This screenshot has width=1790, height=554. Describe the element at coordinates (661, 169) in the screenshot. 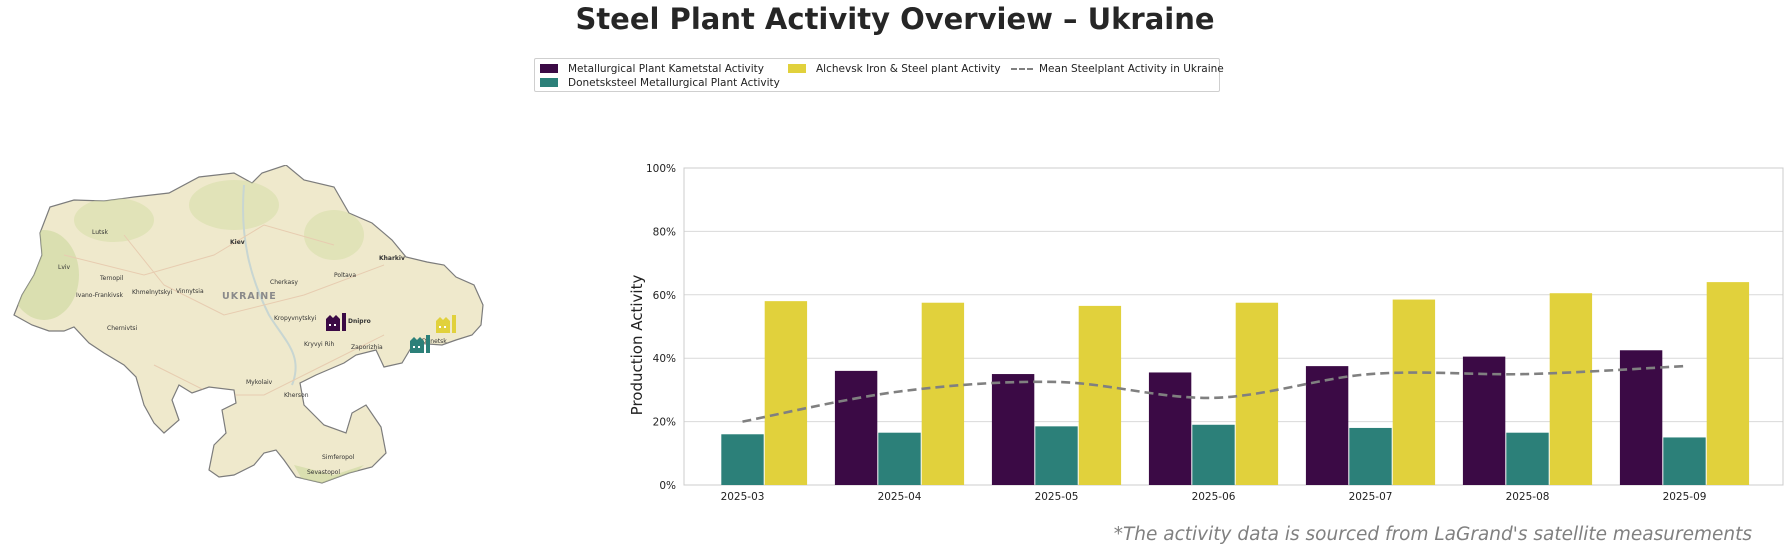

I see `y-tick-label: 100%` at that location.